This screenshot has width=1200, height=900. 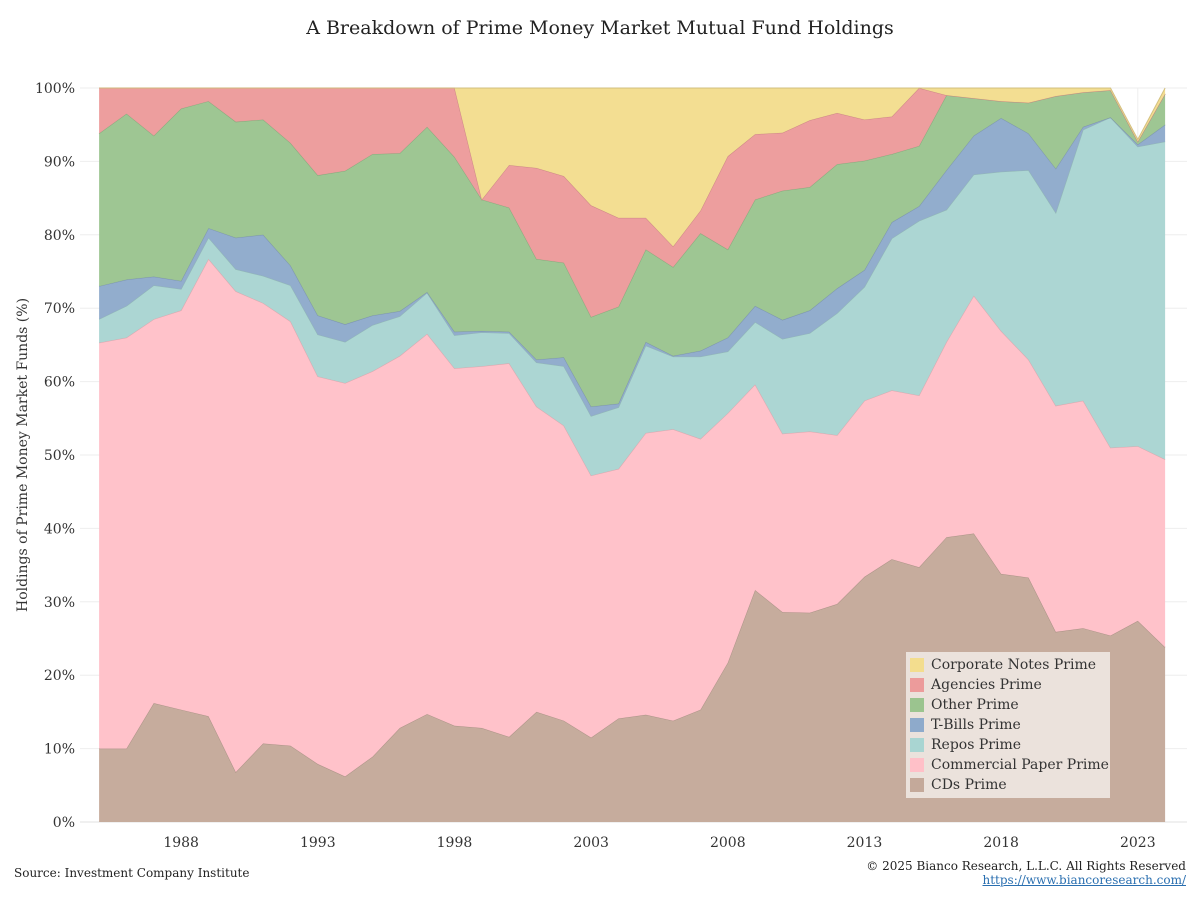 What do you see at coordinates (64, 823) in the screenshot?
I see `y-tick-label: 0%` at bounding box center [64, 823].